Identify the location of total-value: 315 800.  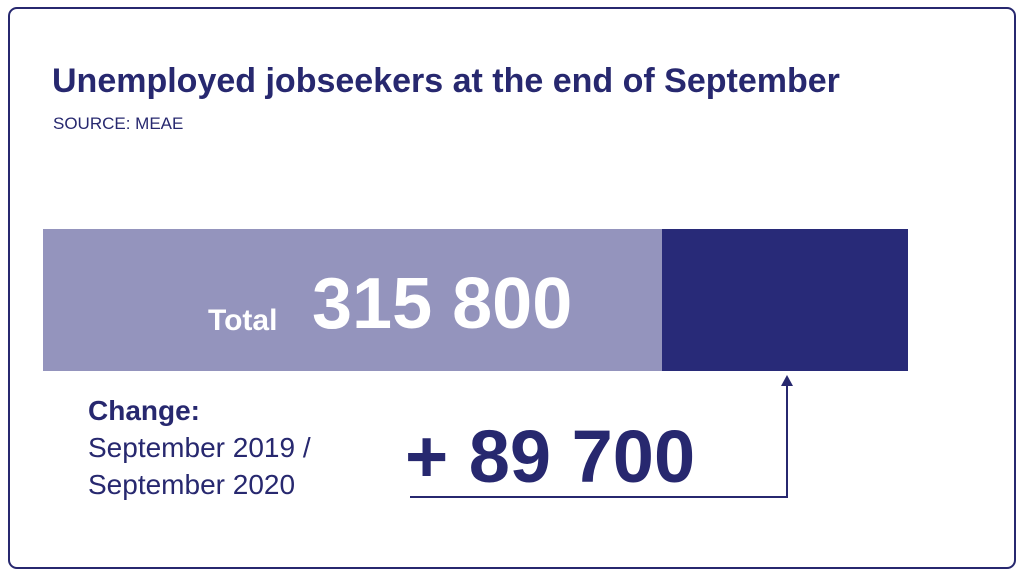
(442, 304).